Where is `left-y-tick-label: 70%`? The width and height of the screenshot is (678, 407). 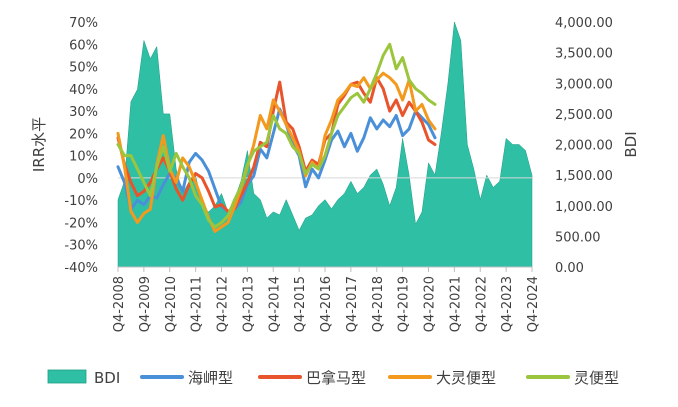
left-y-tick-label: 70% is located at coordinates (83, 23).